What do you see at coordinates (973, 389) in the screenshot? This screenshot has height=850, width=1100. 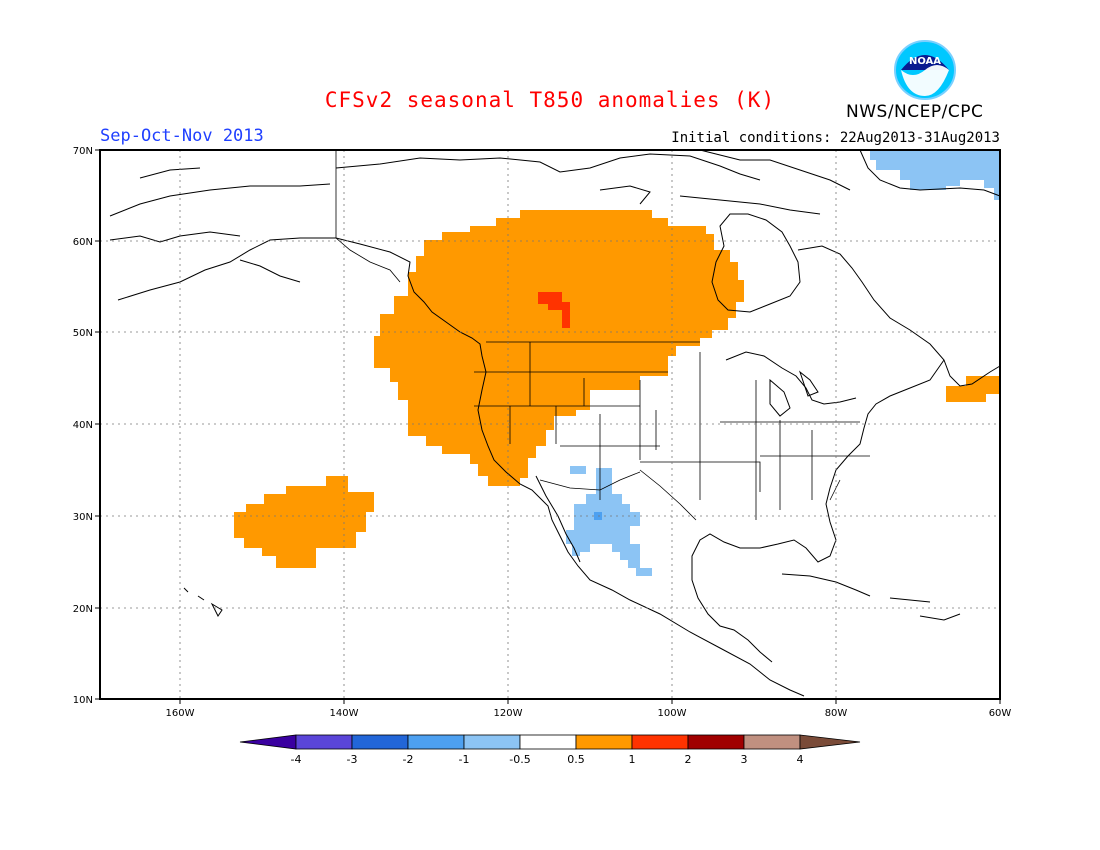 I see `warm-anomaly-atlantic` at bounding box center [973, 389].